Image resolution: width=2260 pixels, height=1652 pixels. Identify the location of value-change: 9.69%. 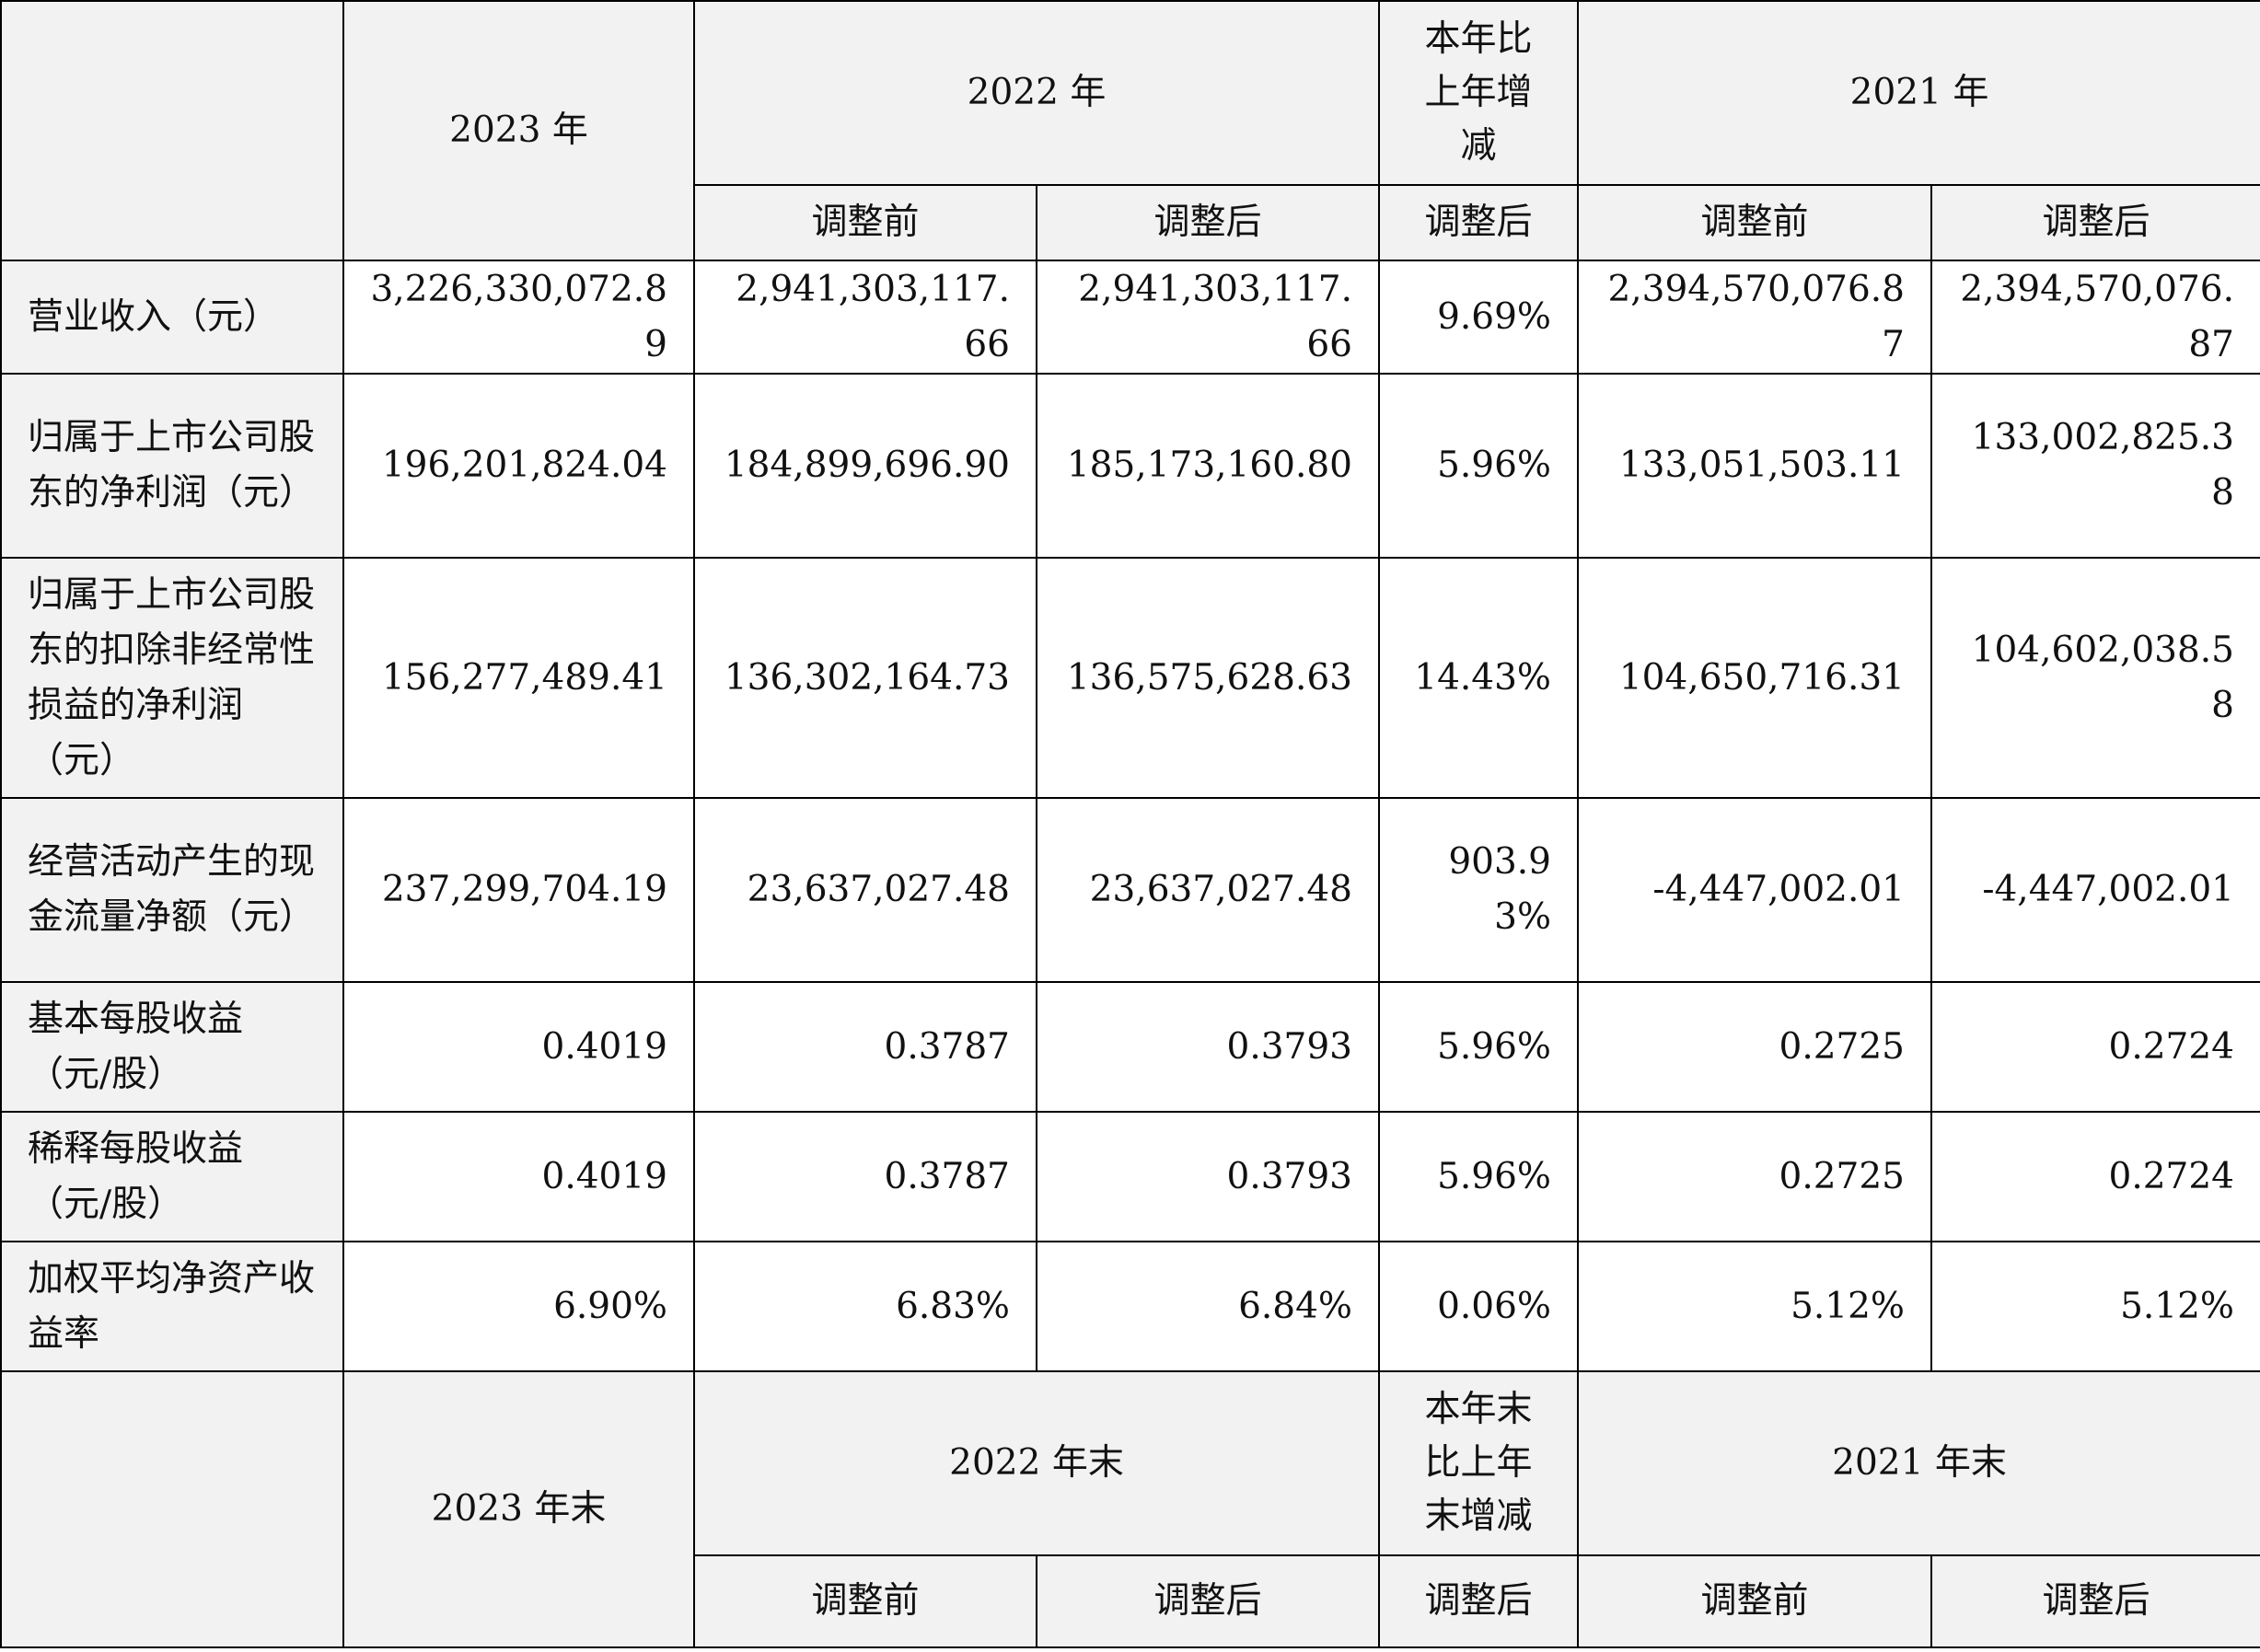
(1478, 317).